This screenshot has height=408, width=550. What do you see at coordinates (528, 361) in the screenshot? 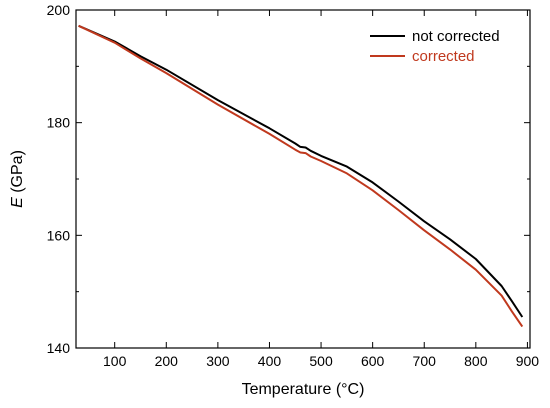
I see `x-tick-label: 900` at bounding box center [528, 361].